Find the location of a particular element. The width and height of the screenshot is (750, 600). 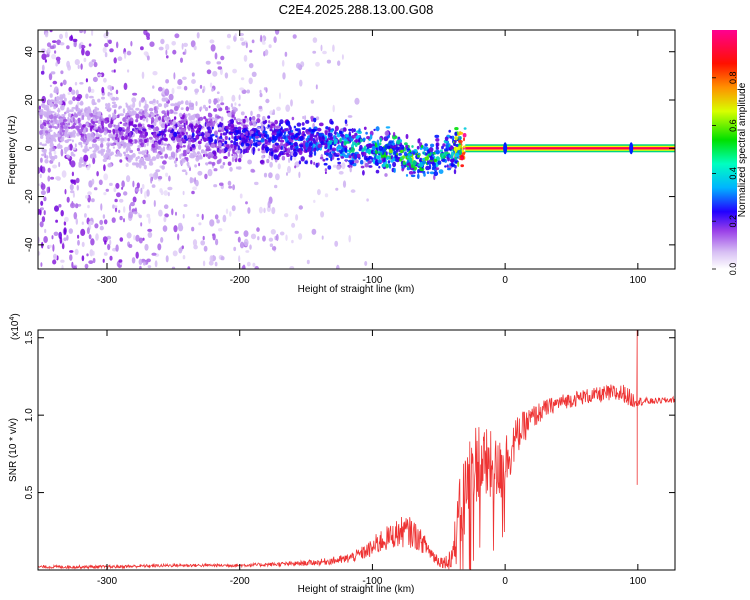

x-tick-label: 100 is located at coordinates (637, 581).